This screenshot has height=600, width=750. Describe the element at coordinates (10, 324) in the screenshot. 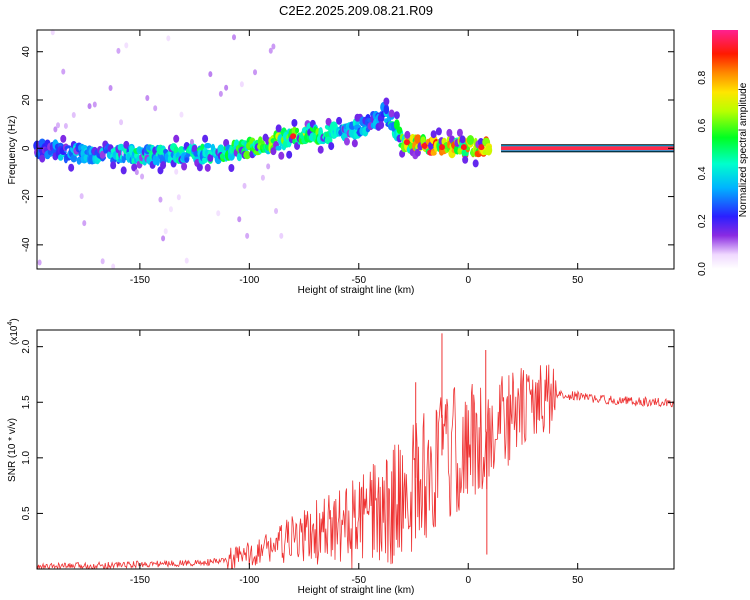

I see `snr-multiplier-exponent: 4` at that location.